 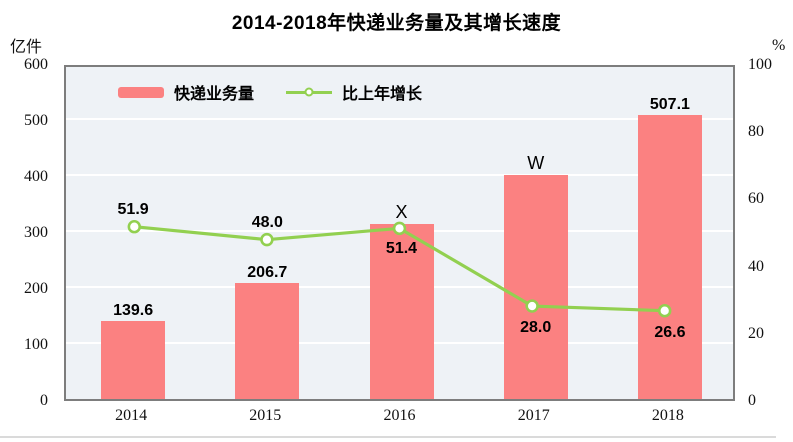 What do you see at coordinates (36, 344) in the screenshot?
I see `left-axis-tick-100: 100` at bounding box center [36, 344].